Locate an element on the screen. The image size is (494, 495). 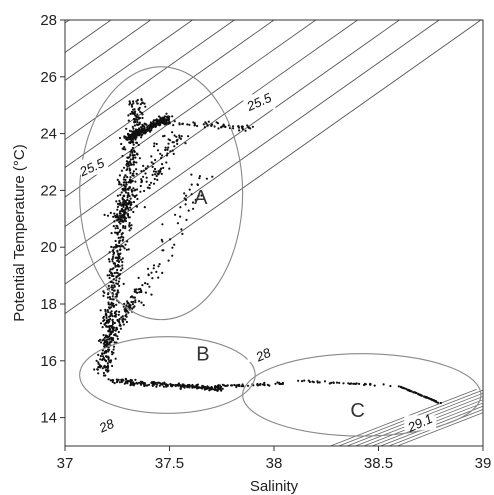
y-tick-label: 26 is located at coordinates (48, 77).